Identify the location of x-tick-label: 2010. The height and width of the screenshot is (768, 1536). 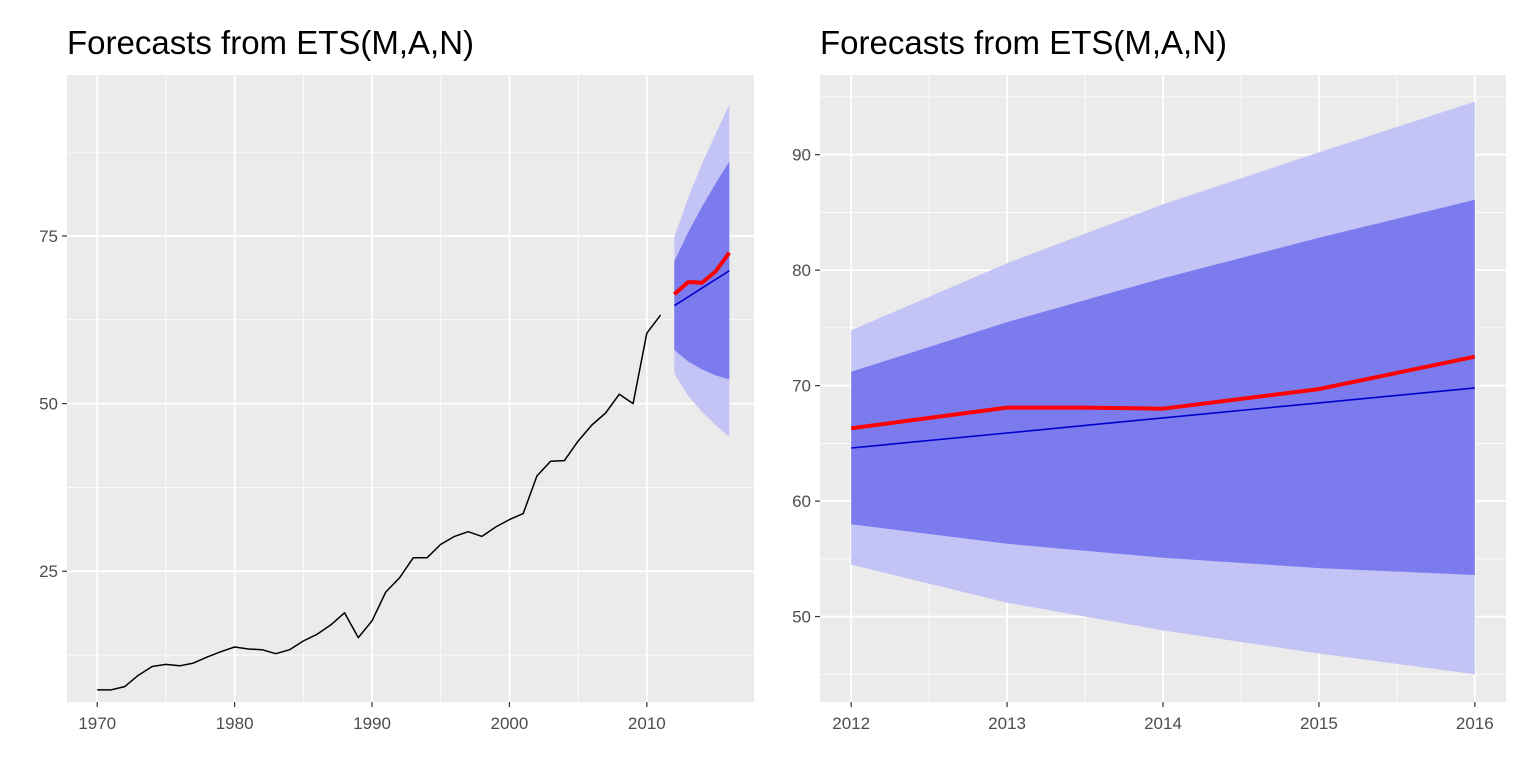
(647, 723).